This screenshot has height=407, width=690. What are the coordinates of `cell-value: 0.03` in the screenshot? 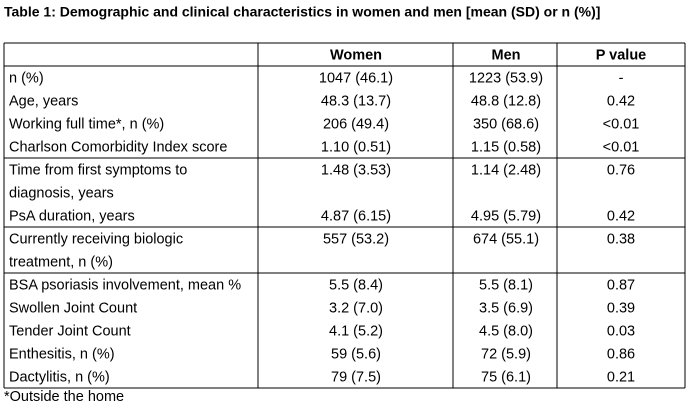 It's located at (621, 331).